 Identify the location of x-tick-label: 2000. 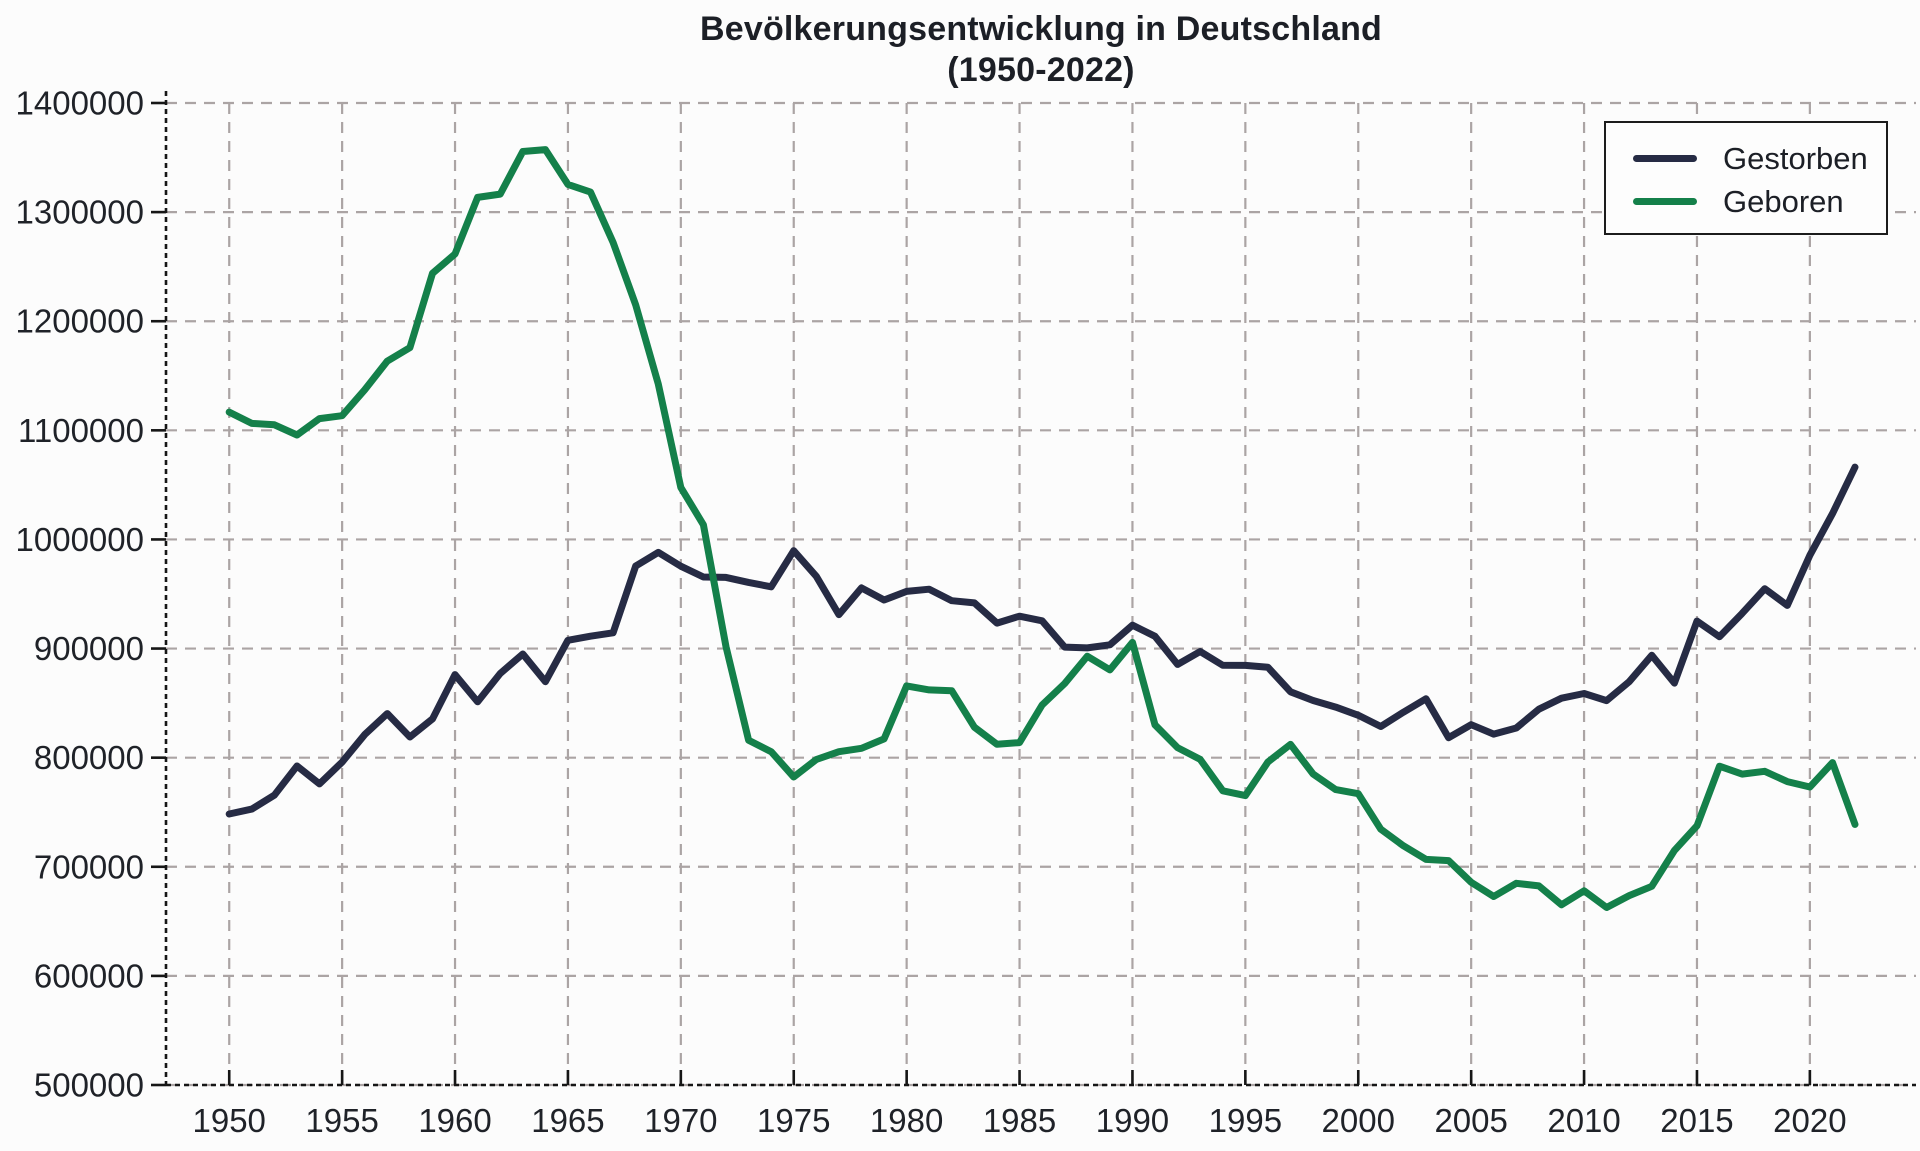
(1358, 1120).